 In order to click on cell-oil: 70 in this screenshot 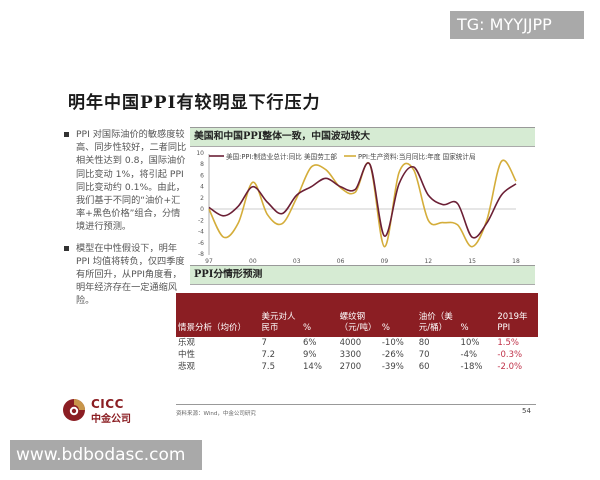, I will do `click(424, 355)`.